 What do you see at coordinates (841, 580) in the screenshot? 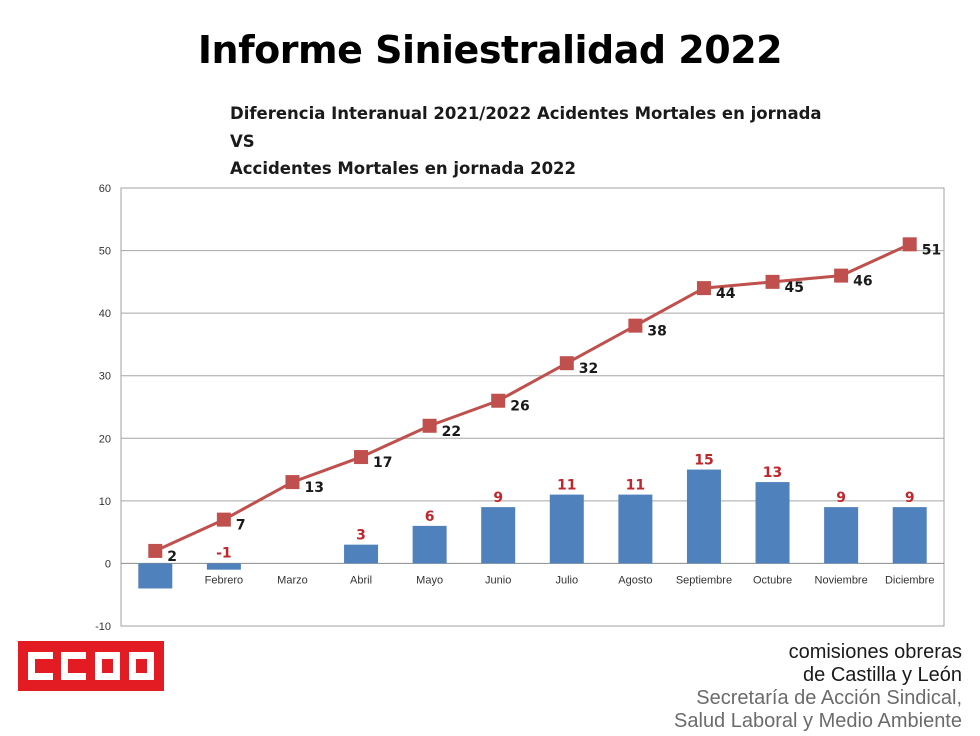
I see `x-tick-label: Noviembre` at bounding box center [841, 580].